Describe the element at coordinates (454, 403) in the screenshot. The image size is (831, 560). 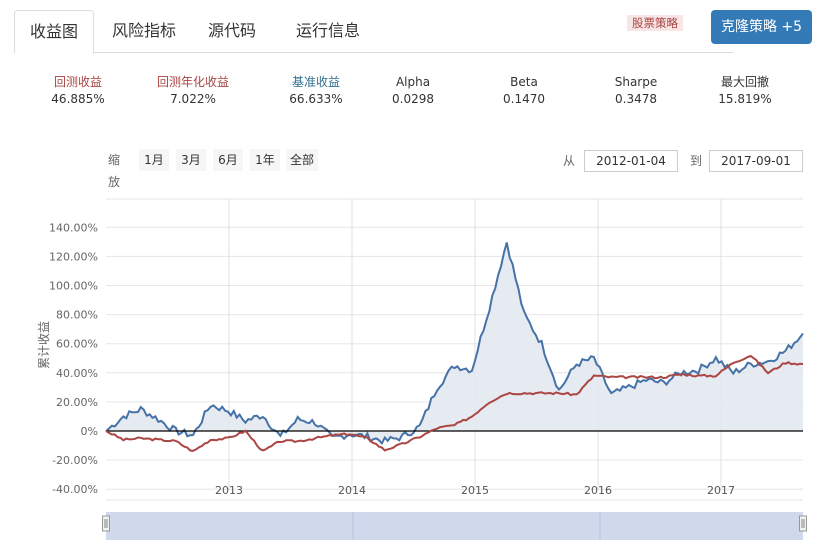
I see `strategy-line` at that location.